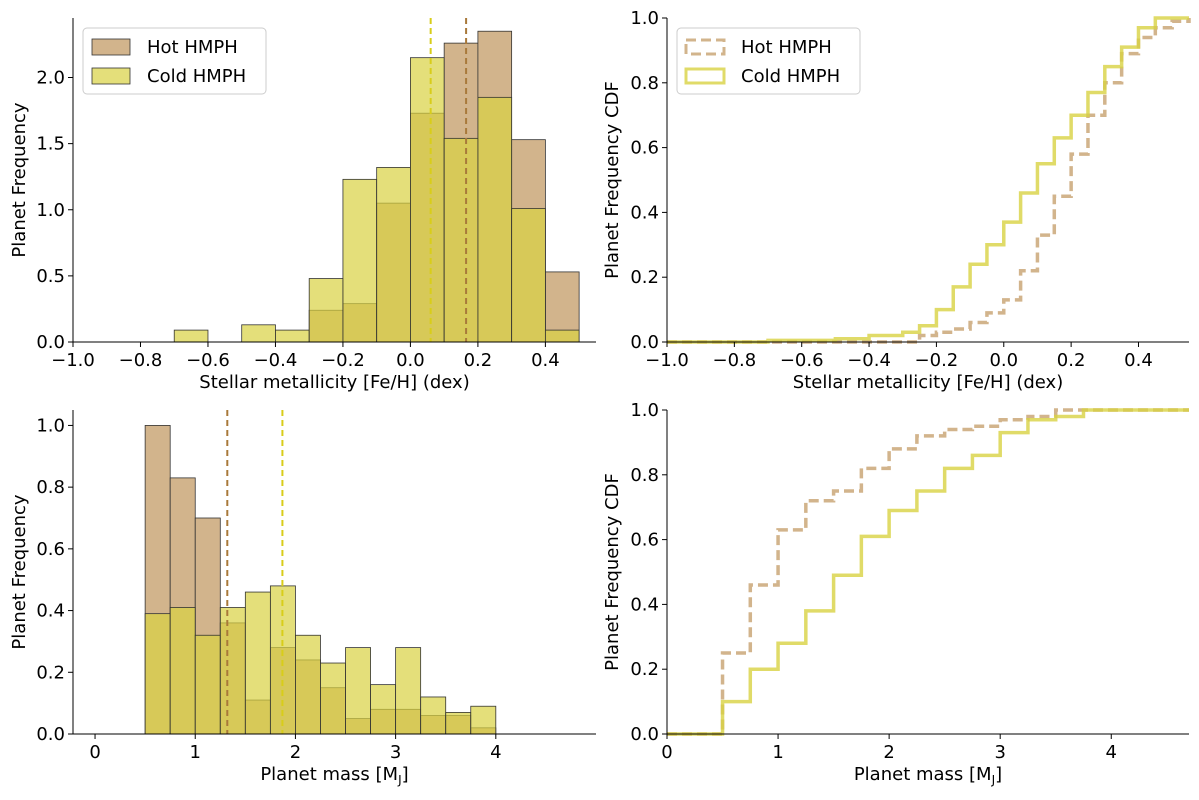 The width and height of the screenshot is (1199, 800). Describe the element at coordinates (50, 276) in the screenshot. I see `y-tick-label: 0.5` at that location.